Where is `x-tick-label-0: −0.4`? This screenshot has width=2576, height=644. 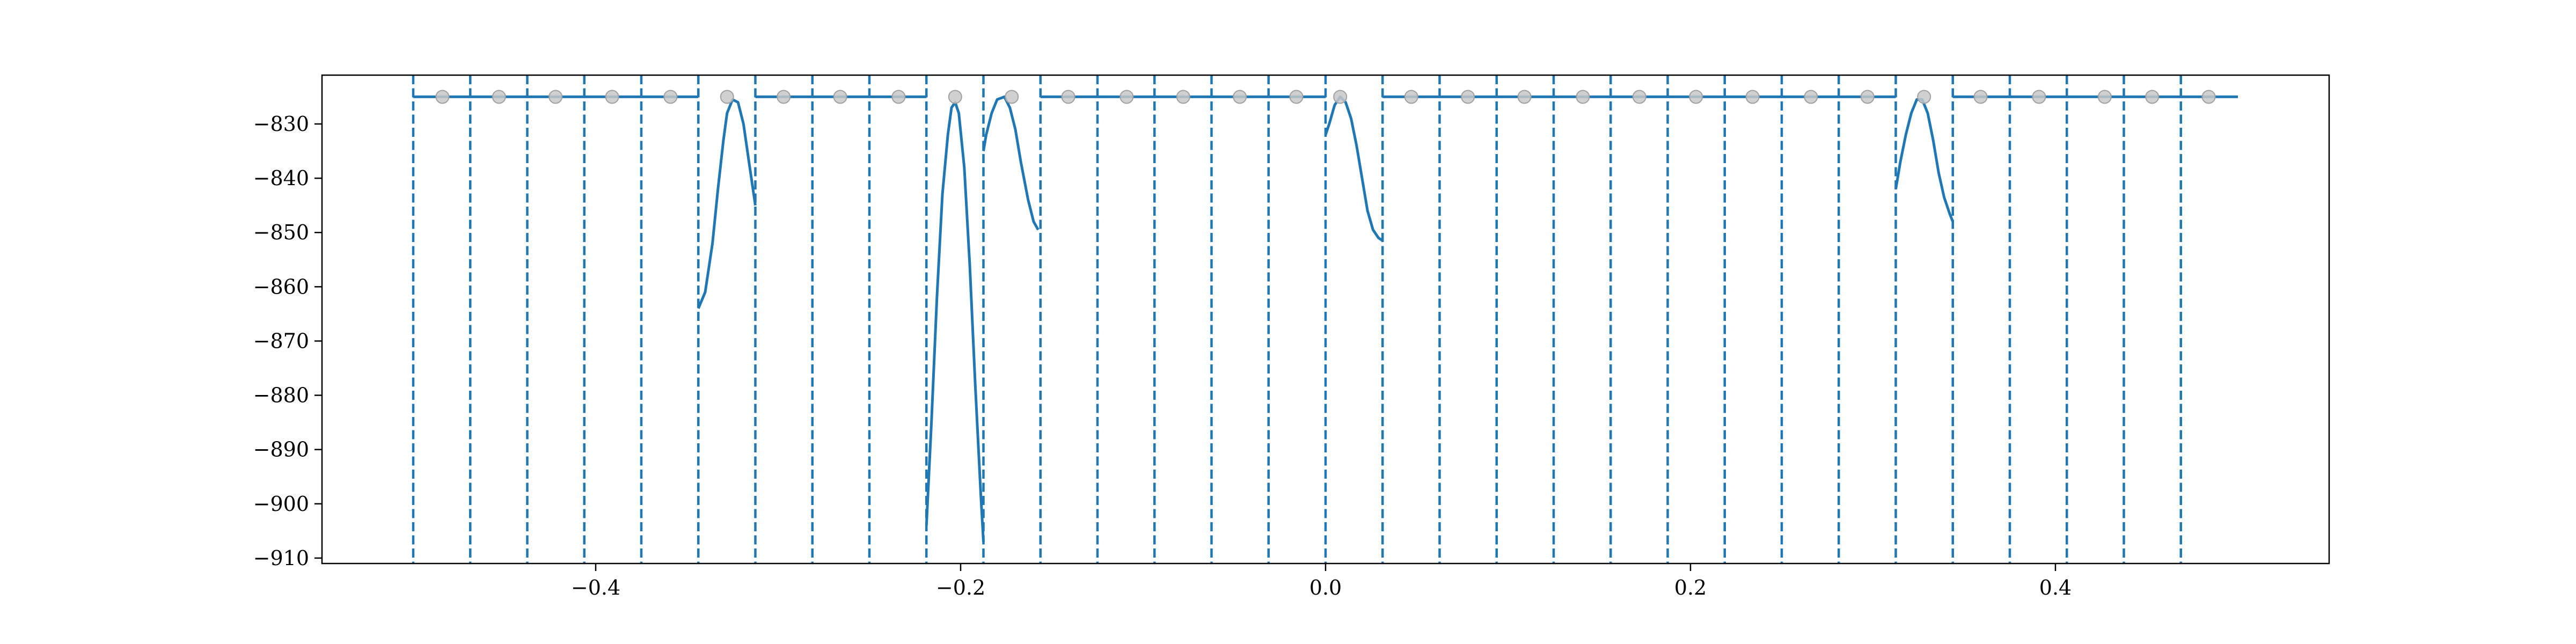
x-tick-label-0: −0.4 is located at coordinates (595, 587).